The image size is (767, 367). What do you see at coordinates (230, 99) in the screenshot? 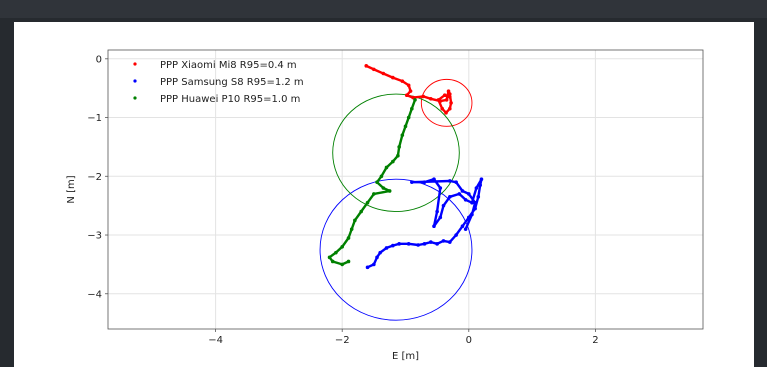
I see `legend-label: PPP Huawei P10 R95=1.0 m` at bounding box center [230, 99].